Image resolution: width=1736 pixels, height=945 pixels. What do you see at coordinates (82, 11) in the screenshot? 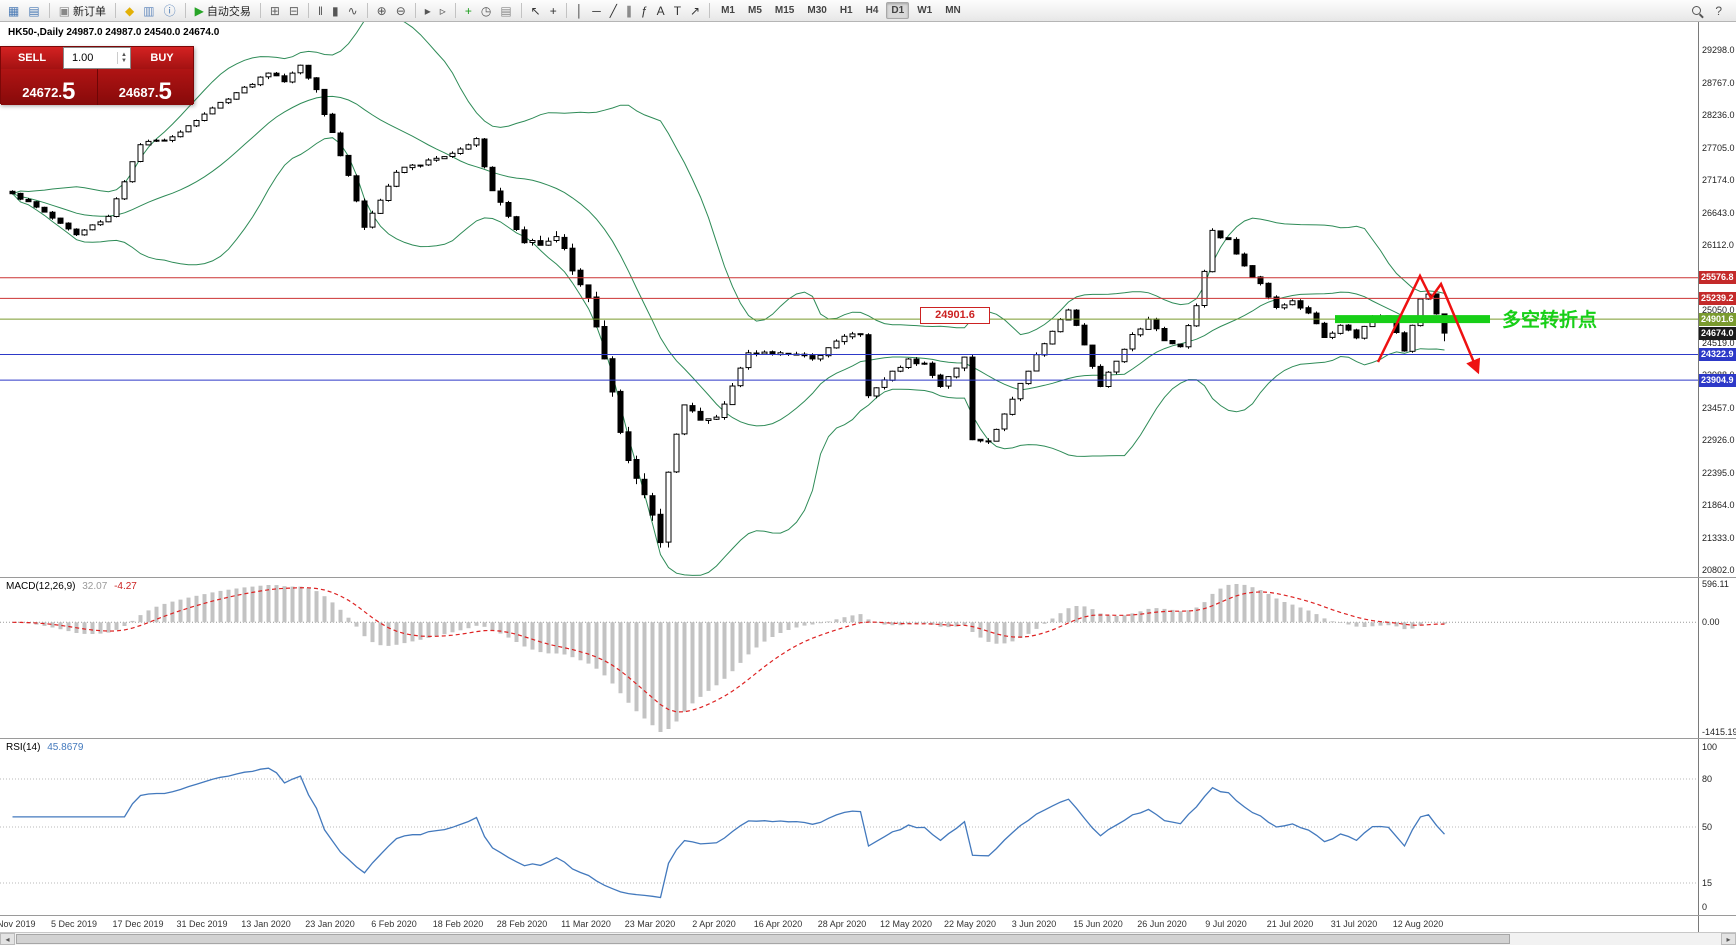
I see `new-order-button: ▣ 新订单` at bounding box center [82, 11].